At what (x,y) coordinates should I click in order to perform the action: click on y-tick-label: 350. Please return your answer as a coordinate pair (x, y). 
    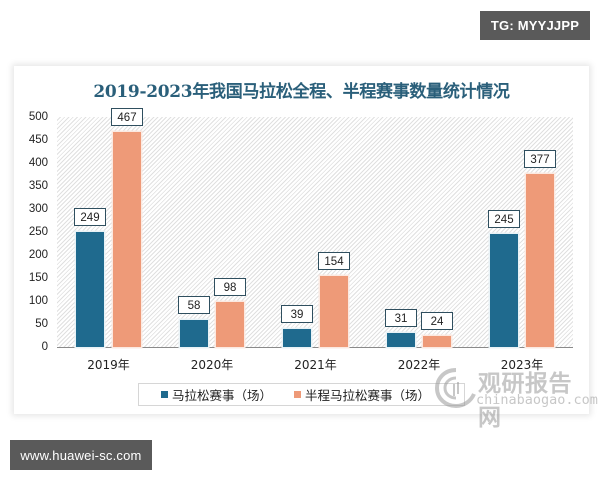
    Looking at the image, I should click on (38, 186).